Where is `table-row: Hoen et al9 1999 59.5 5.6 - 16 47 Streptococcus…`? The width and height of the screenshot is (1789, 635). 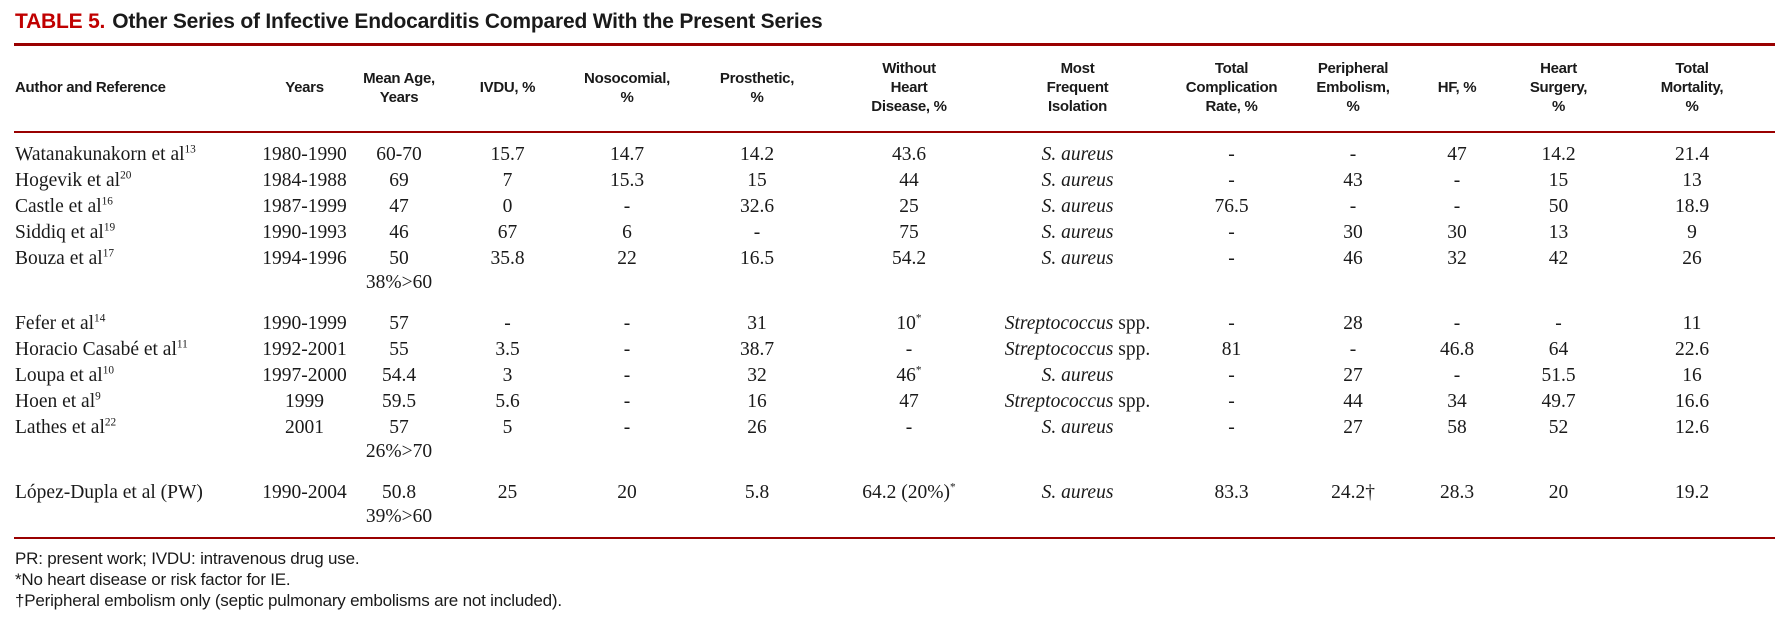 table-row: Hoen et al9 1999 59.5 5.6 - 16 47 Streptococcus… is located at coordinates (894, 402).